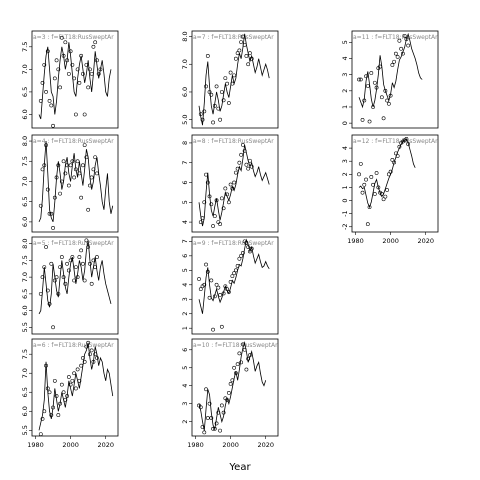  What do you see at coordinates (345, 213) in the screenshot?
I see `y-tick-label: -1` at bounding box center [345, 213].